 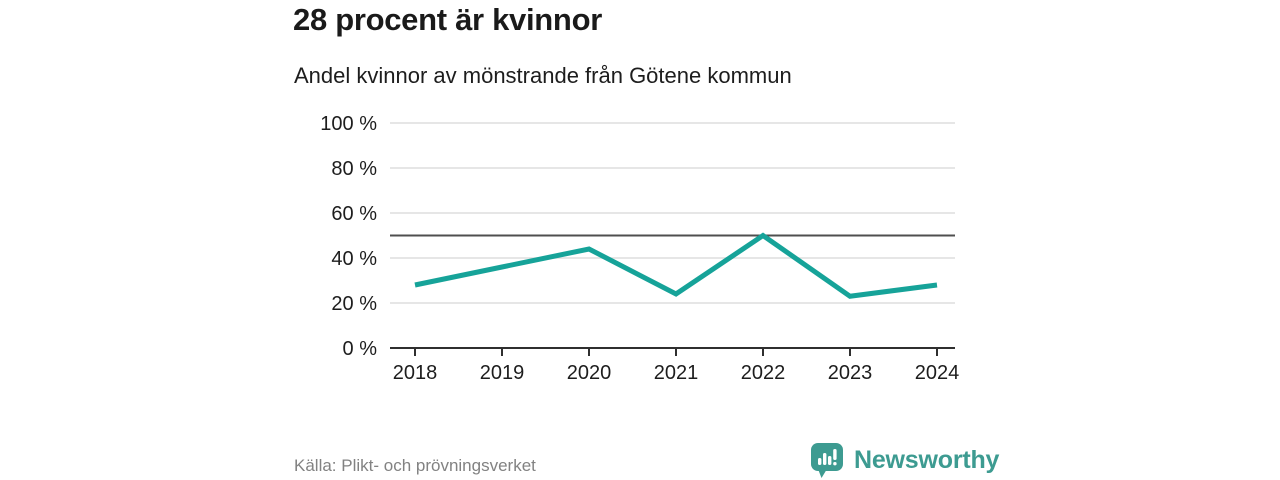 I want to click on x-tick-label: 2023, so click(x=850, y=373).